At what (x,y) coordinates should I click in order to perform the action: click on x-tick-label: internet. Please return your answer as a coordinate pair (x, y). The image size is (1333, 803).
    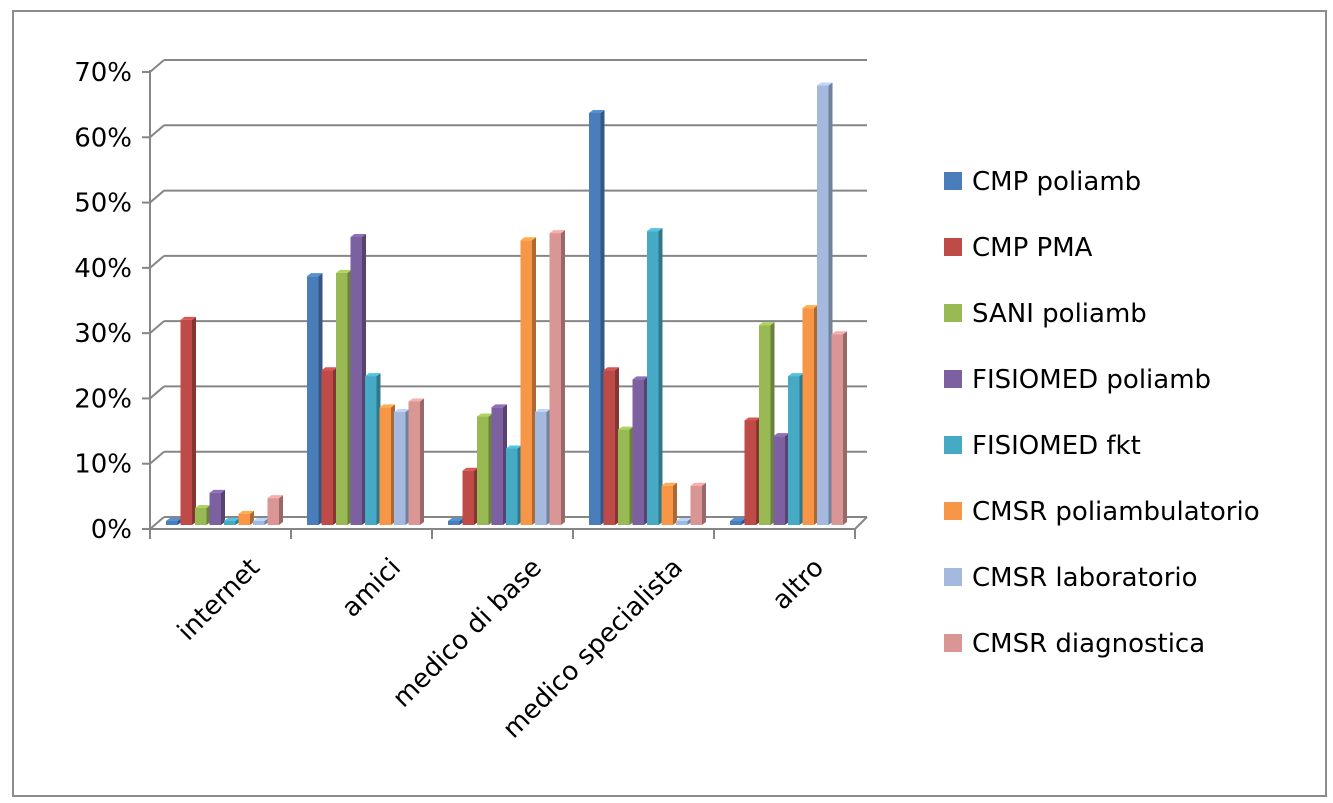
    Looking at the image, I should click on (219, 600).